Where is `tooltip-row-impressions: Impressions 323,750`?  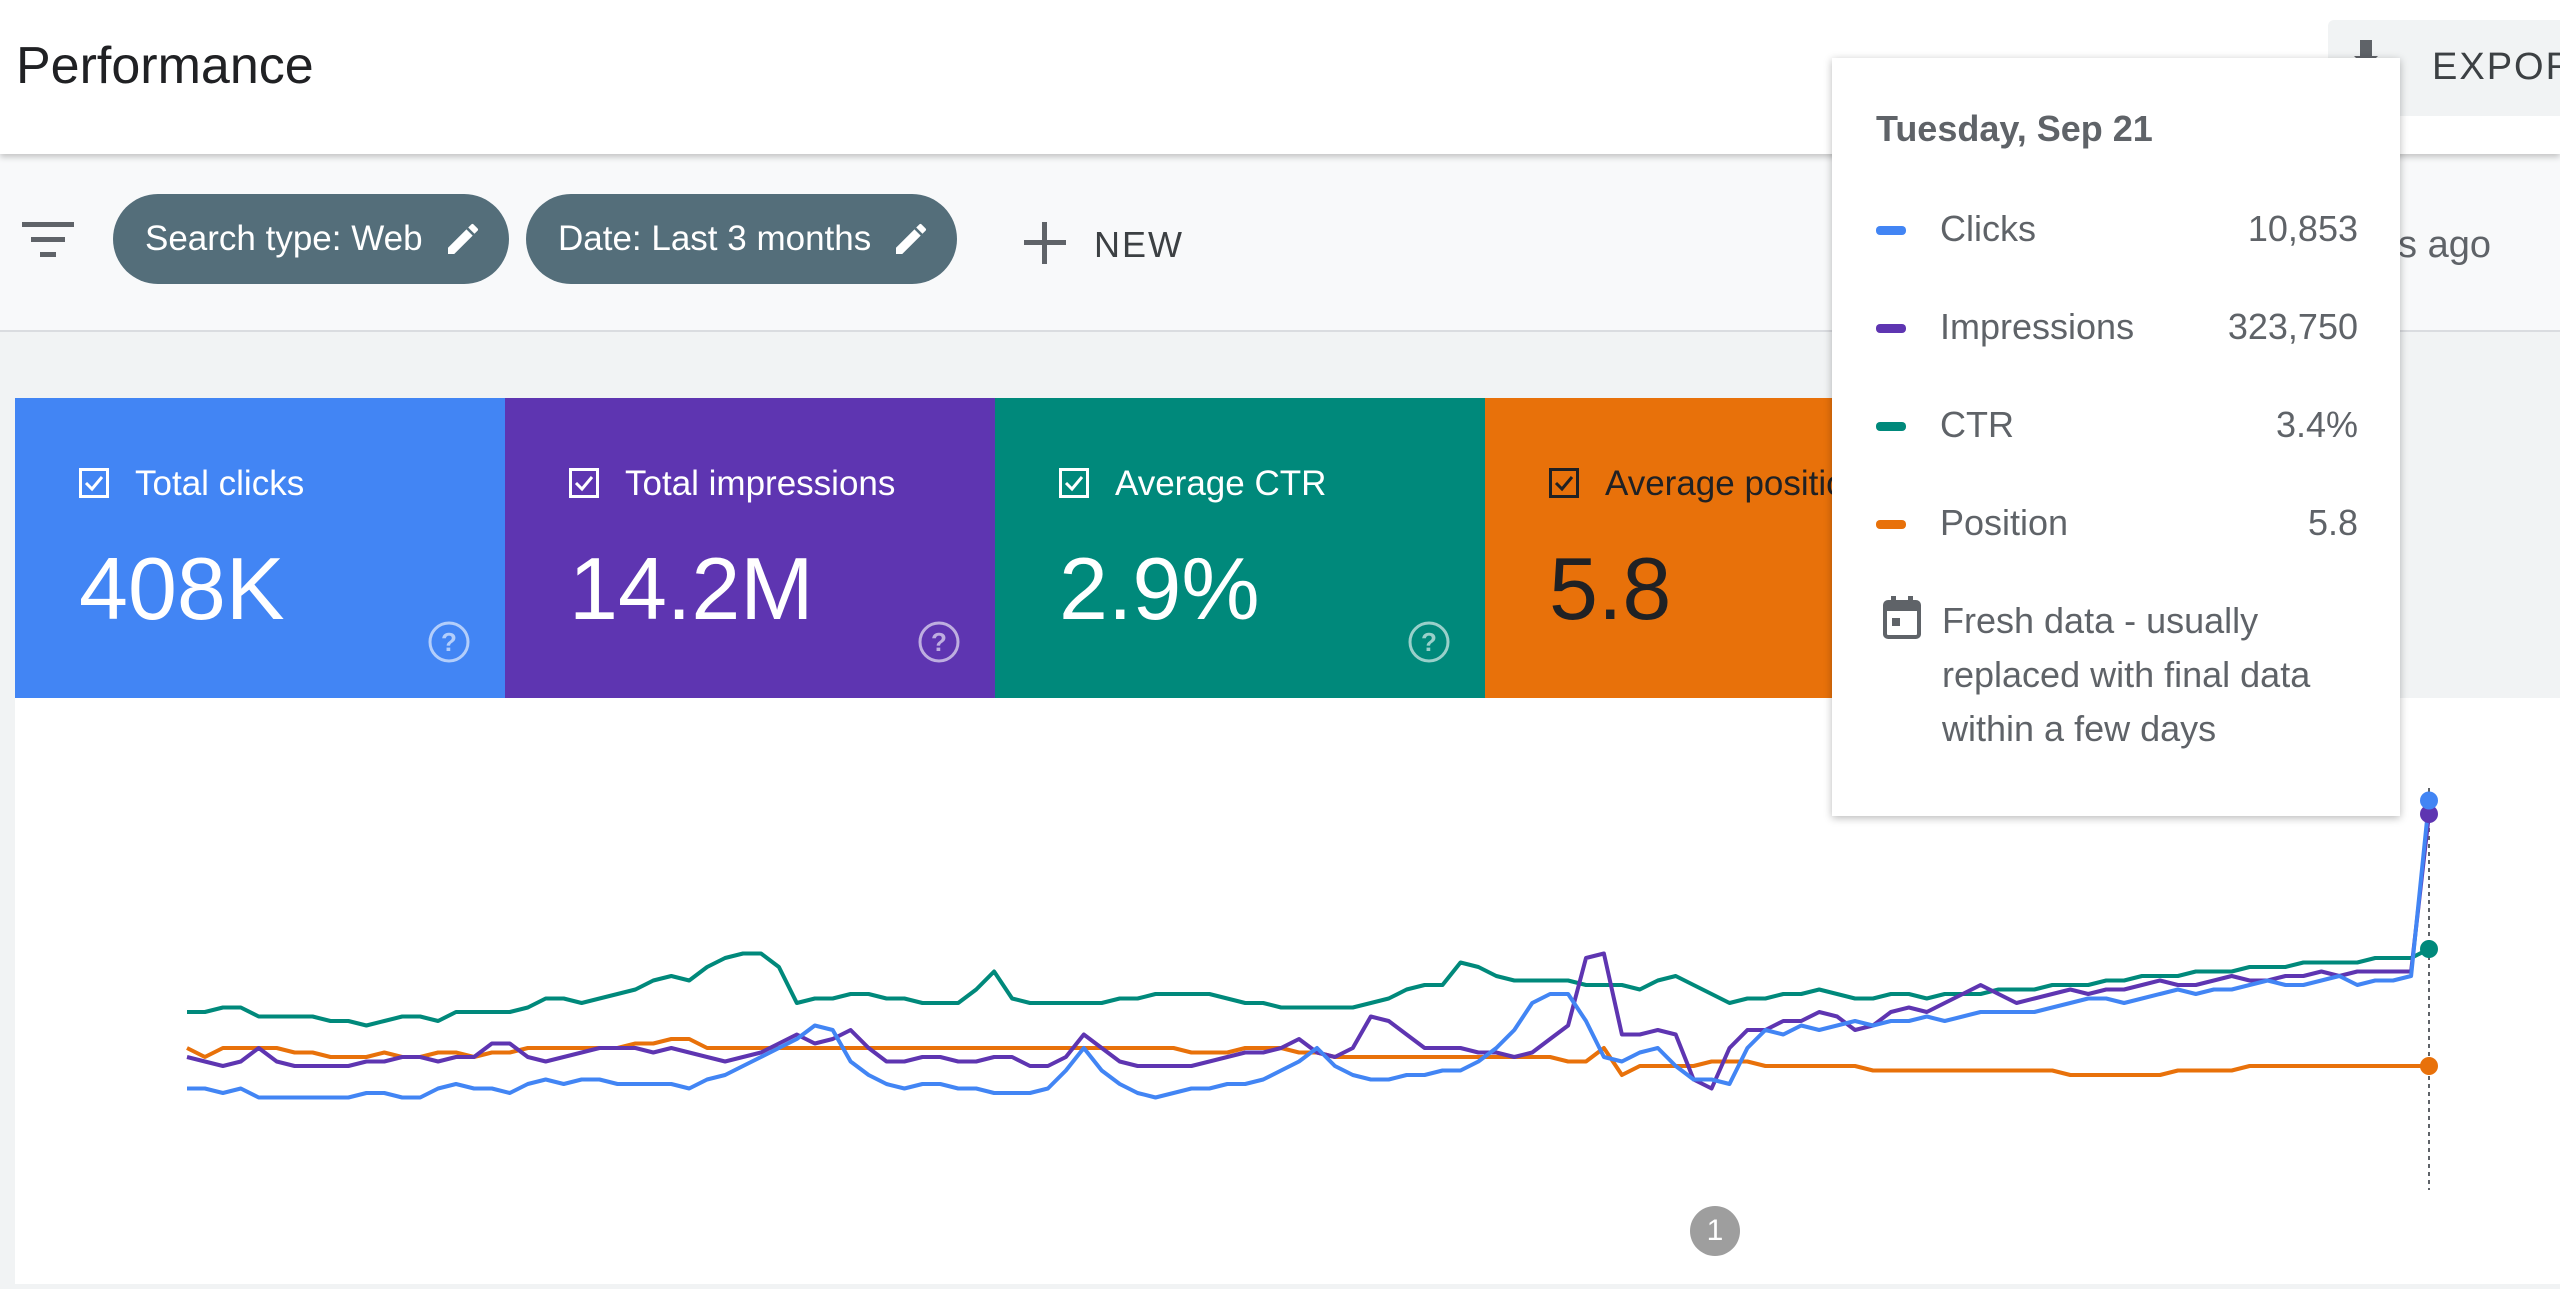 tooltip-row-impressions: Impressions 323,750 is located at coordinates (2117, 329).